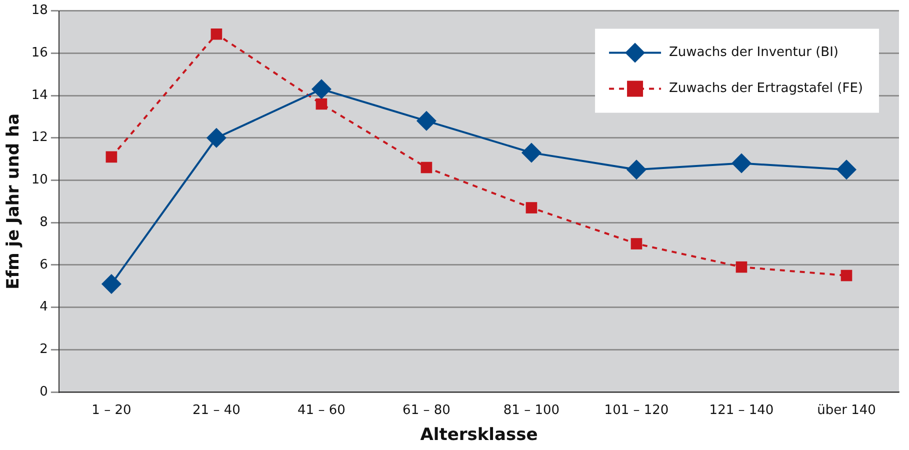 This screenshot has height=450, width=909. What do you see at coordinates (39, 53) in the screenshot?
I see `y-tick-label: 16` at bounding box center [39, 53].